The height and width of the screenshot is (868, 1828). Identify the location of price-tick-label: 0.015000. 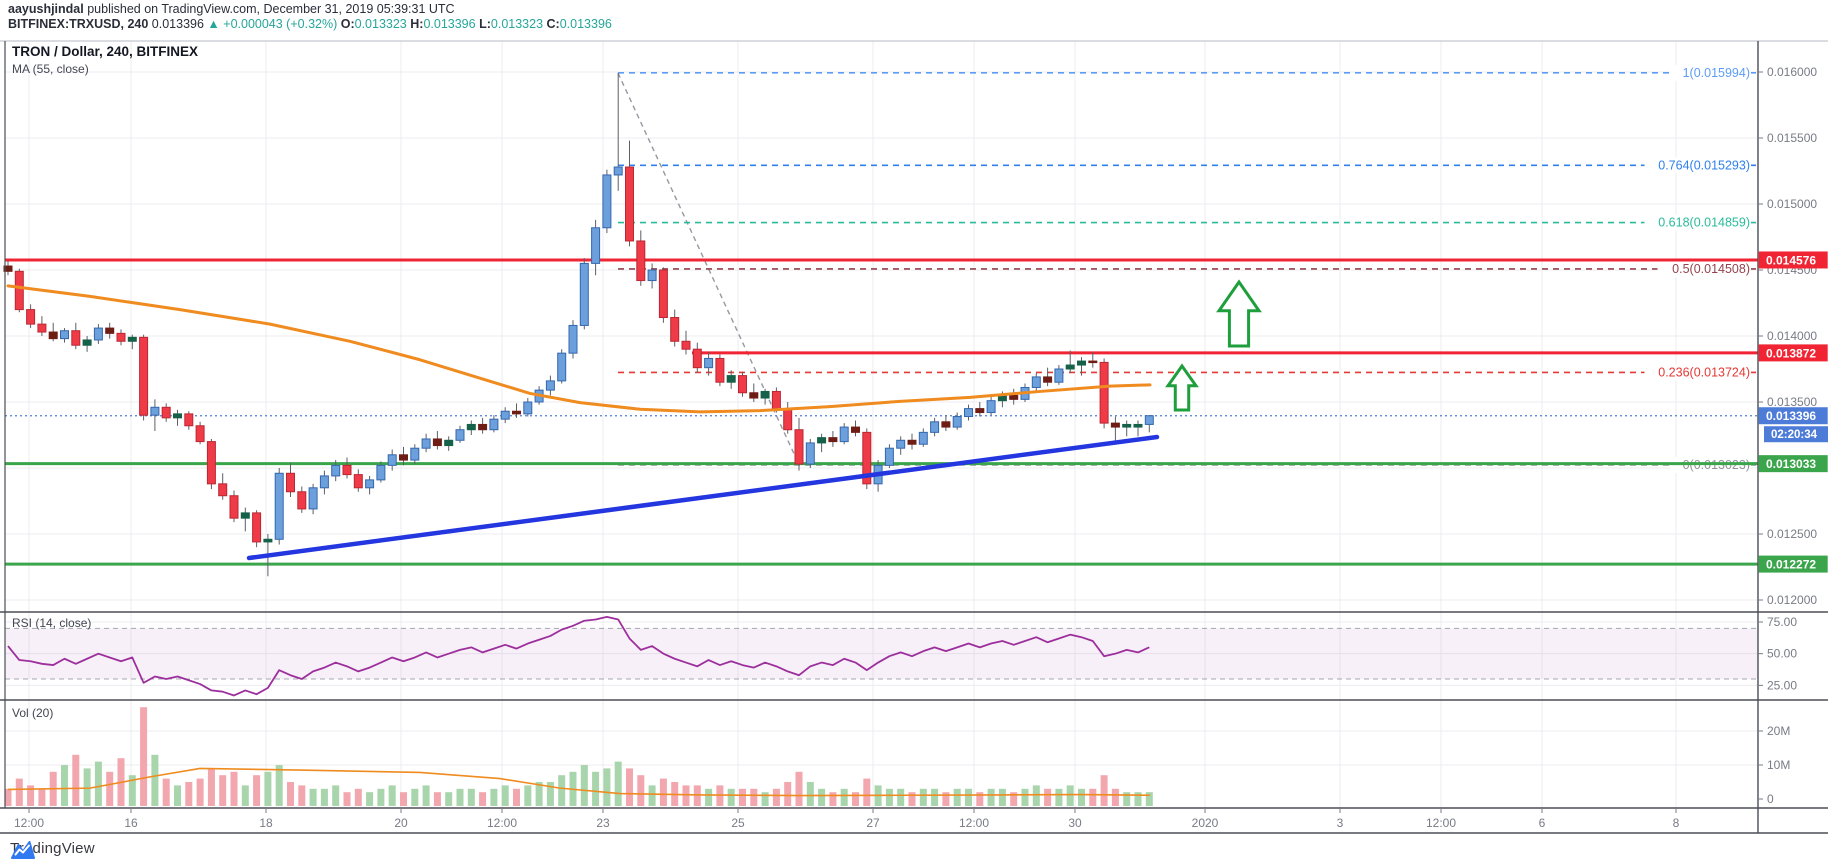
(1792, 204).